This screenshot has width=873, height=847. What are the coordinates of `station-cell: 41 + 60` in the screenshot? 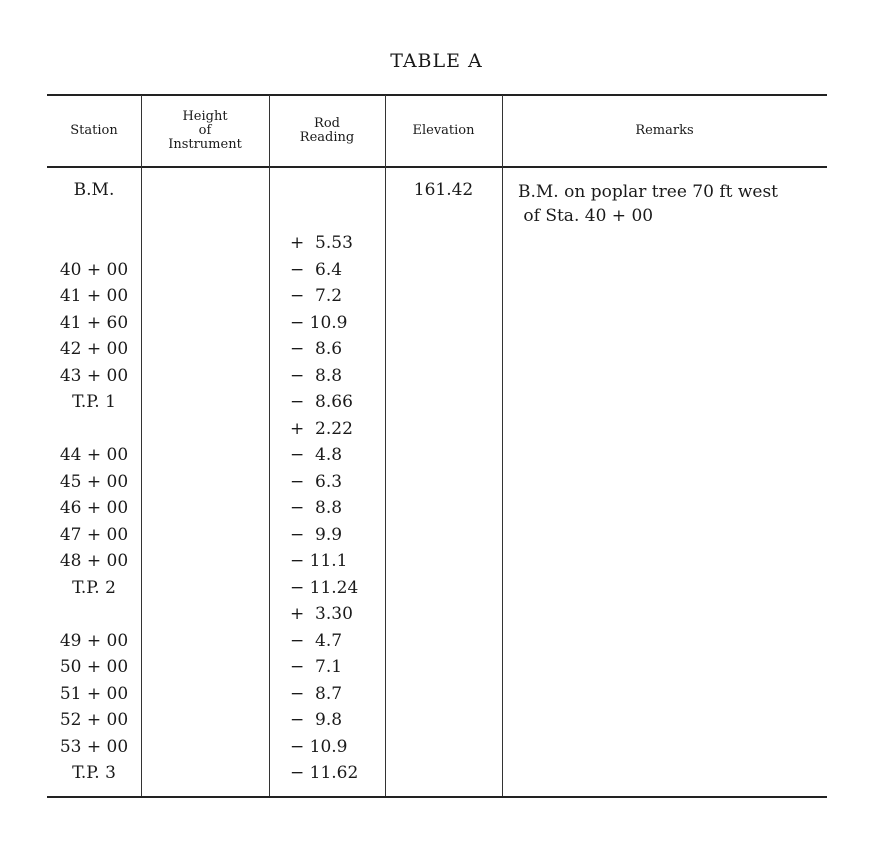 It's located at (94, 322).